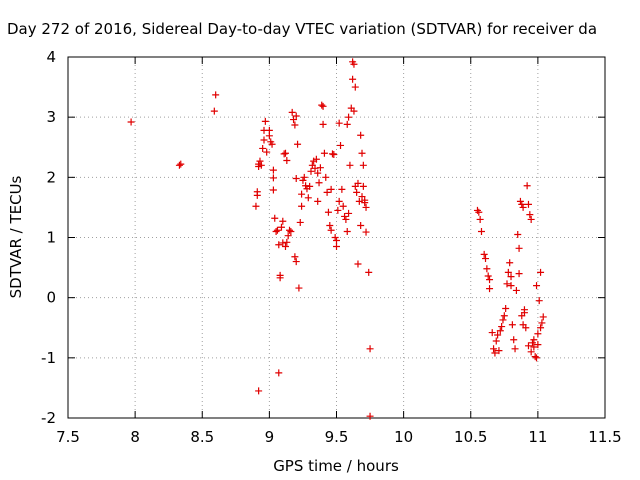 Image resolution: width=640 pixels, height=480 pixels. I want to click on y-tick-label: -2, so click(48, 418).